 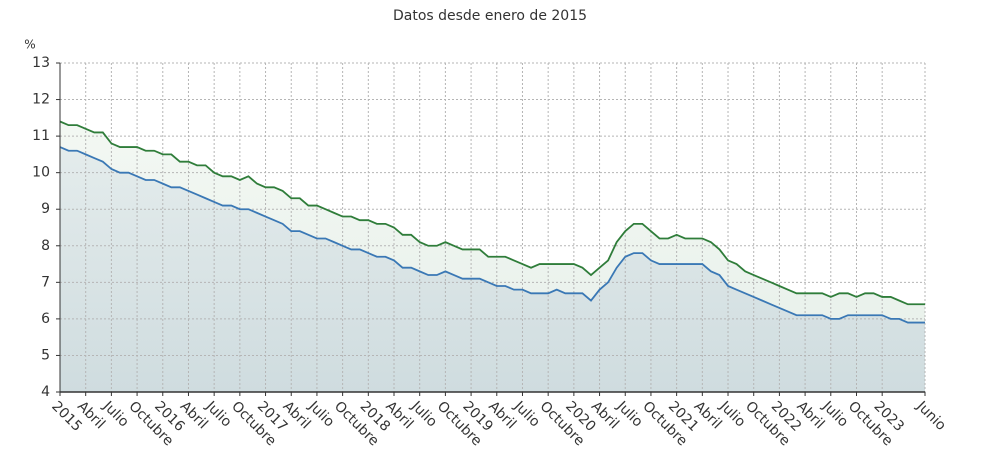 What do you see at coordinates (490, 16) in the screenshot?
I see `chart-title: Datos desde enero de 2015` at bounding box center [490, 16].